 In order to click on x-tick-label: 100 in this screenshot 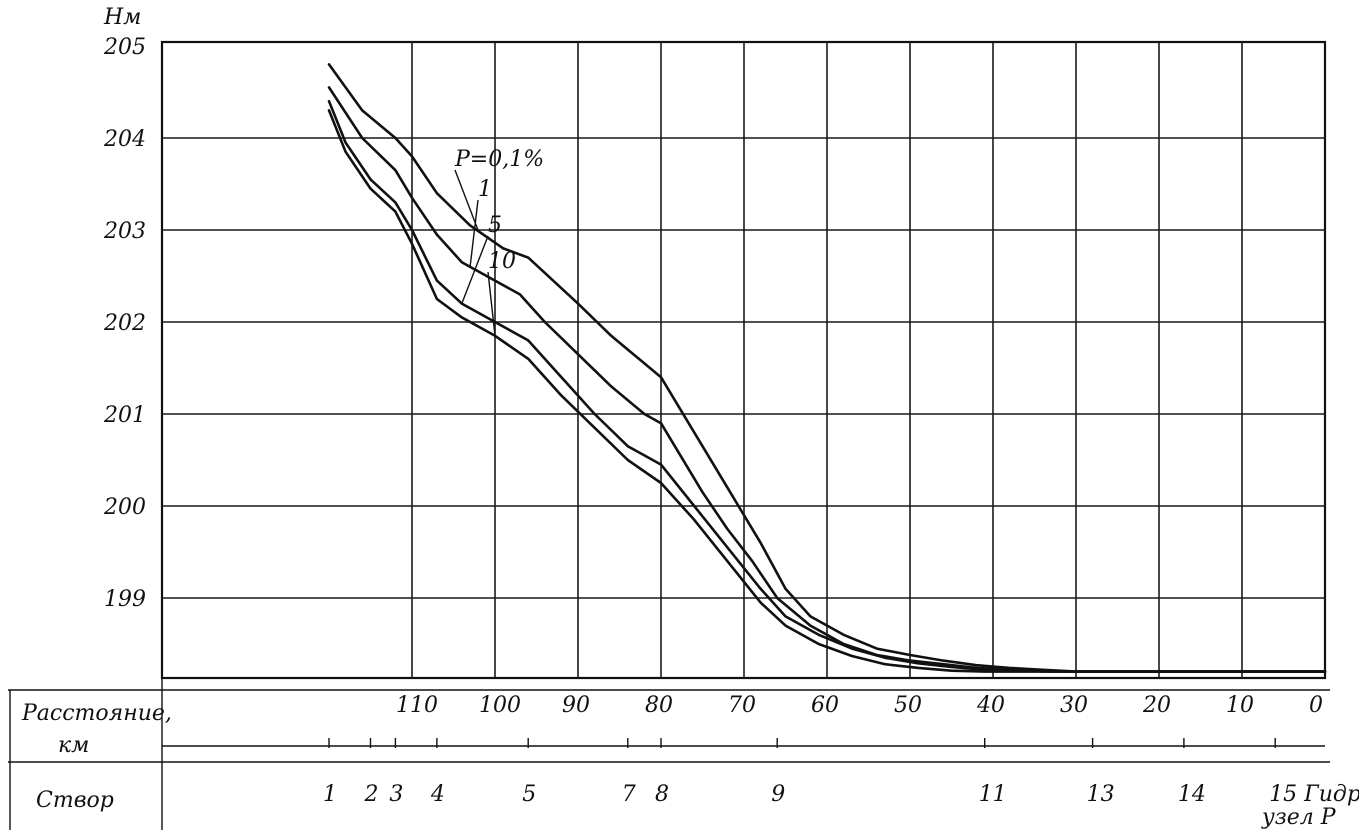, I will do `click(500, 705)`.